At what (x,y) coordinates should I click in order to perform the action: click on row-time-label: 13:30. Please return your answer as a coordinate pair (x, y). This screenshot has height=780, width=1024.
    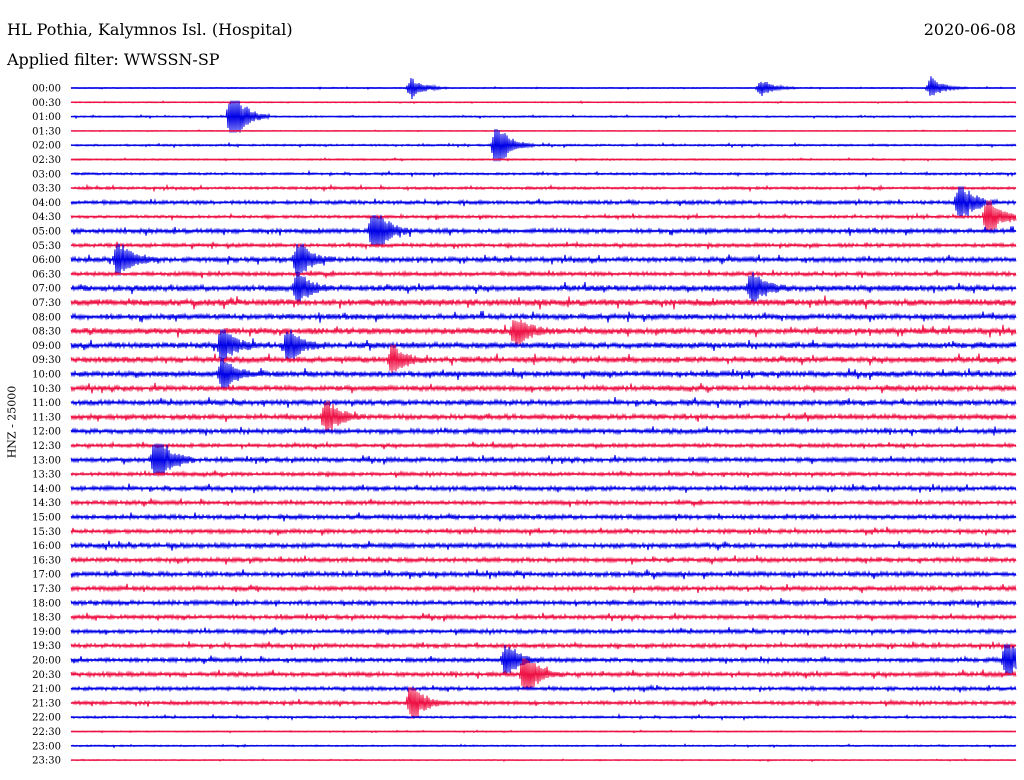
    Looking at the image, I should click on (46, 475).